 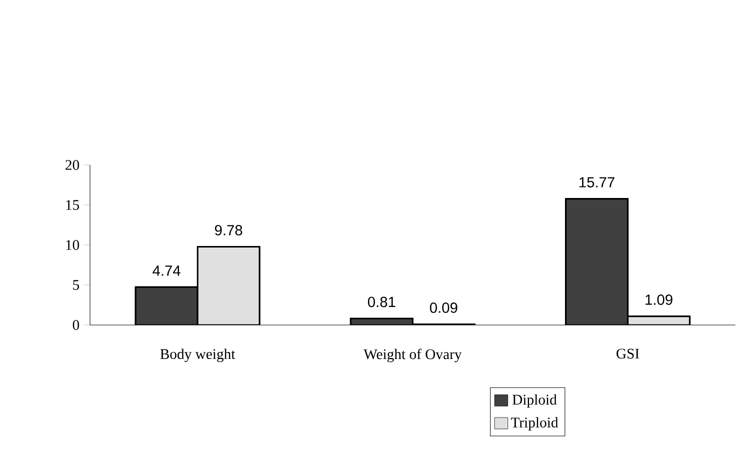 What do you see at coordinates (76, 325) in the screenshot?
I see `y-tick-label: 0` at bounding box center [76, 325].